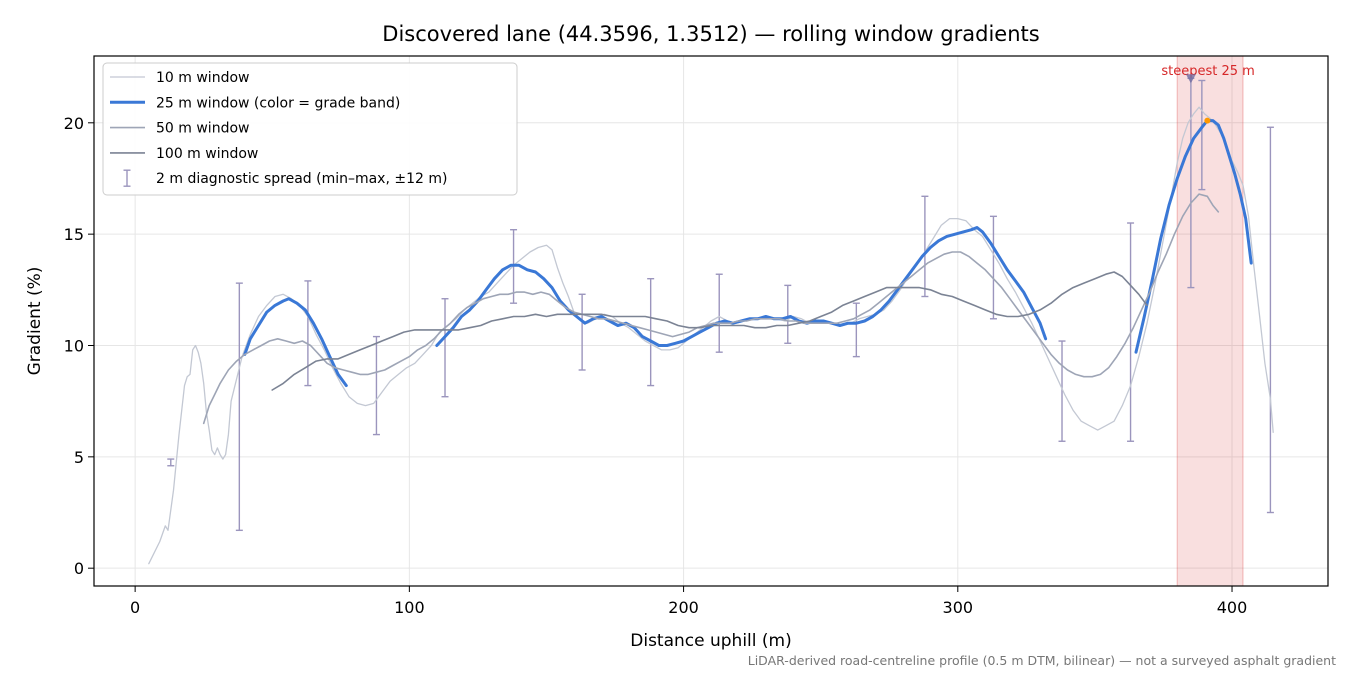  Describe the element at coordinates (710, 641) in the screenshot. I see `x-axis-label: Distance uphill (m)` at that location.